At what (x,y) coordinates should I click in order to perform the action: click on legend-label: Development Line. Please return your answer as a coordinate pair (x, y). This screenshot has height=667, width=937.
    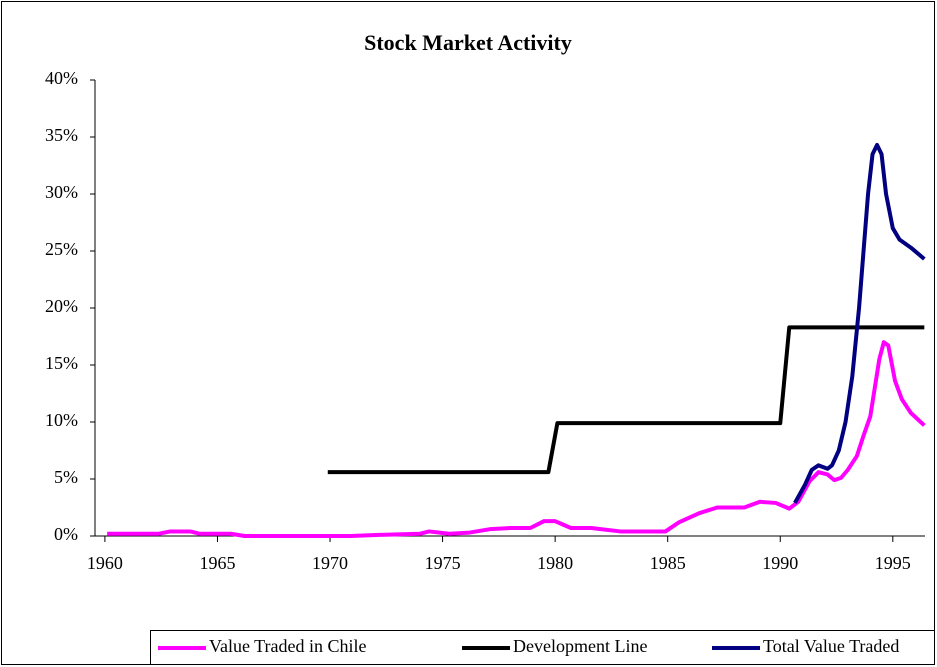
    Looking at the image, I should click on (580, 646).